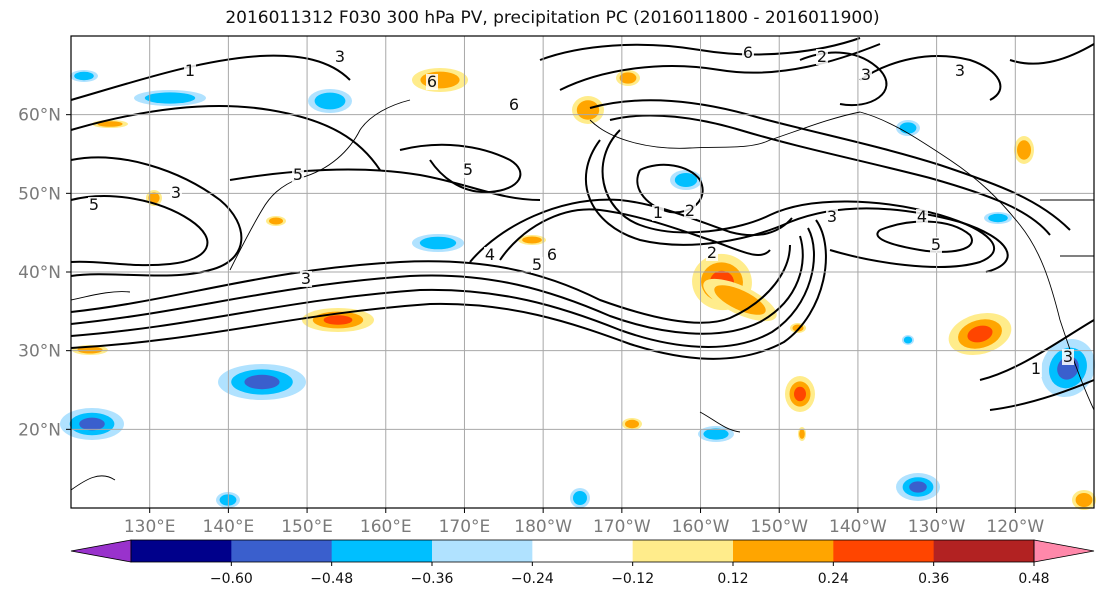 The width and height of the screenshot is (1105, 601). What do you see at coordinates (543, 527) in the screenshot?
I see `lon-tick-label: 180°W` at bounding box center [543, 527].